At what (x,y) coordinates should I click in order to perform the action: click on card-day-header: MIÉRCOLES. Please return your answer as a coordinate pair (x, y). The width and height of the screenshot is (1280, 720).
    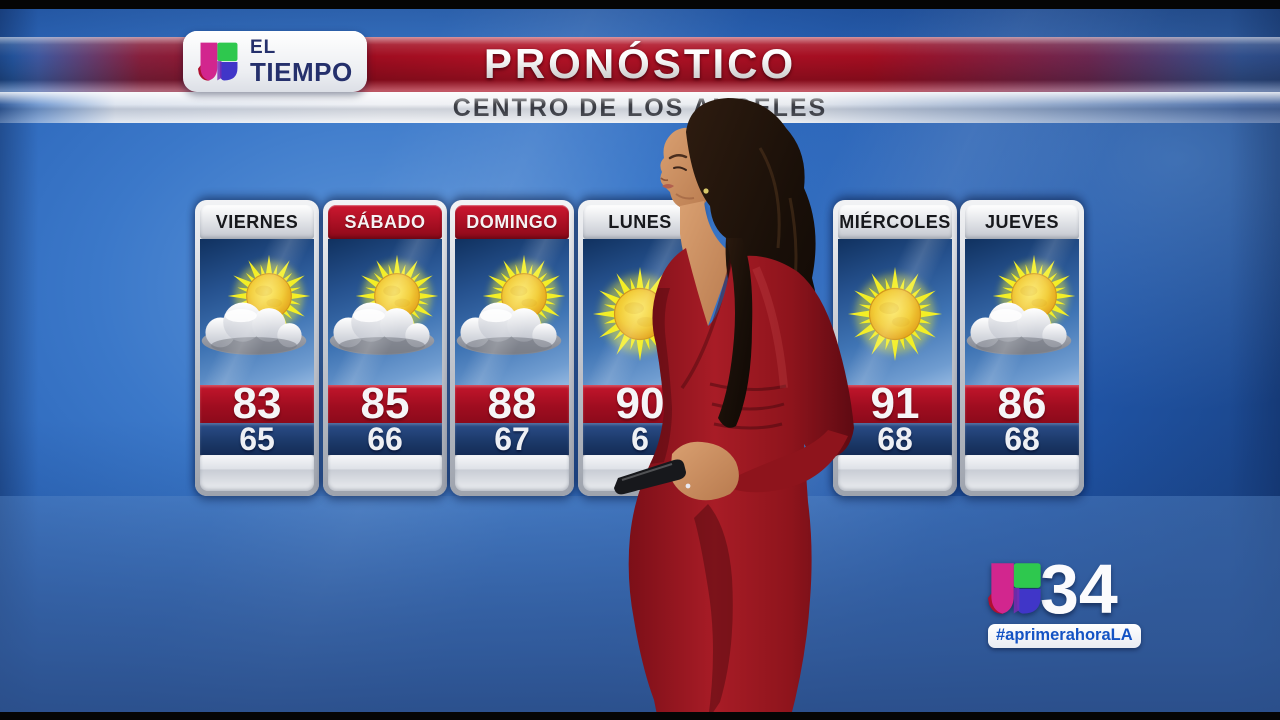
    Looking at the image, I should click on (895, 222).